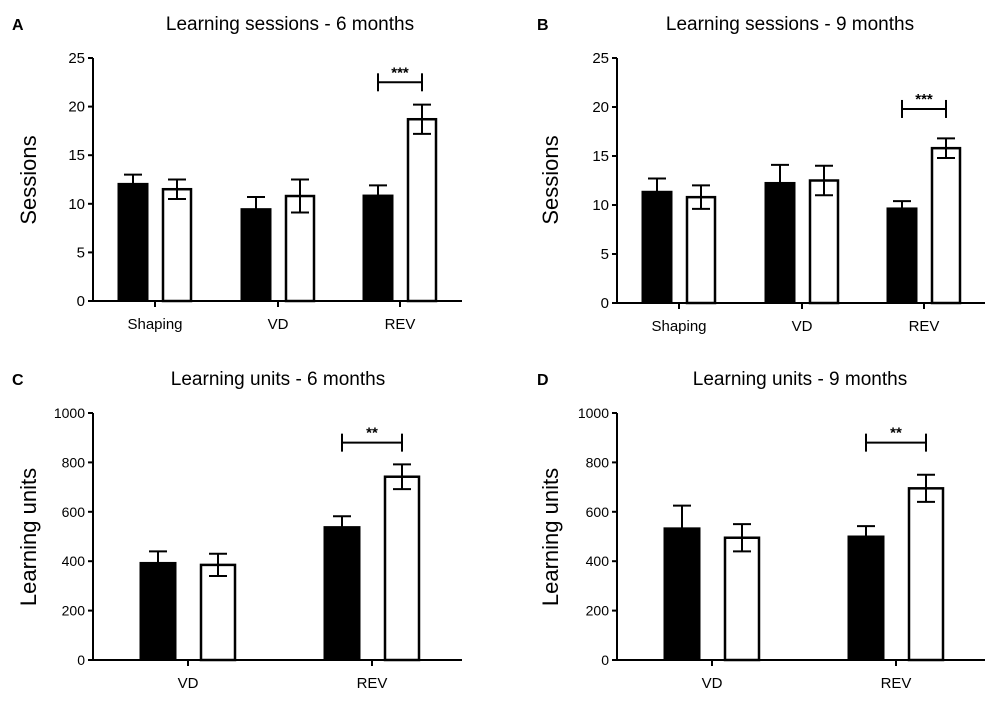  Describe the element at coordinates (543, 380) in the screenshot. I see `panel-label: D` at that location.